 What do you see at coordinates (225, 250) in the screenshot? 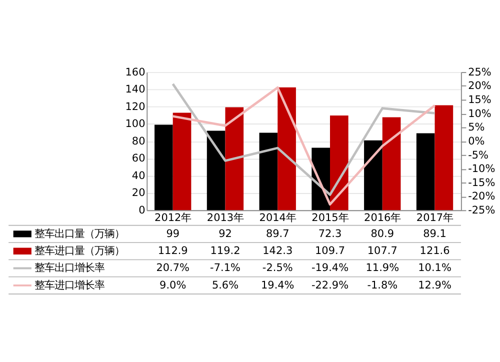
I see `data-label: 119.2` at bounding box center [225, 250].